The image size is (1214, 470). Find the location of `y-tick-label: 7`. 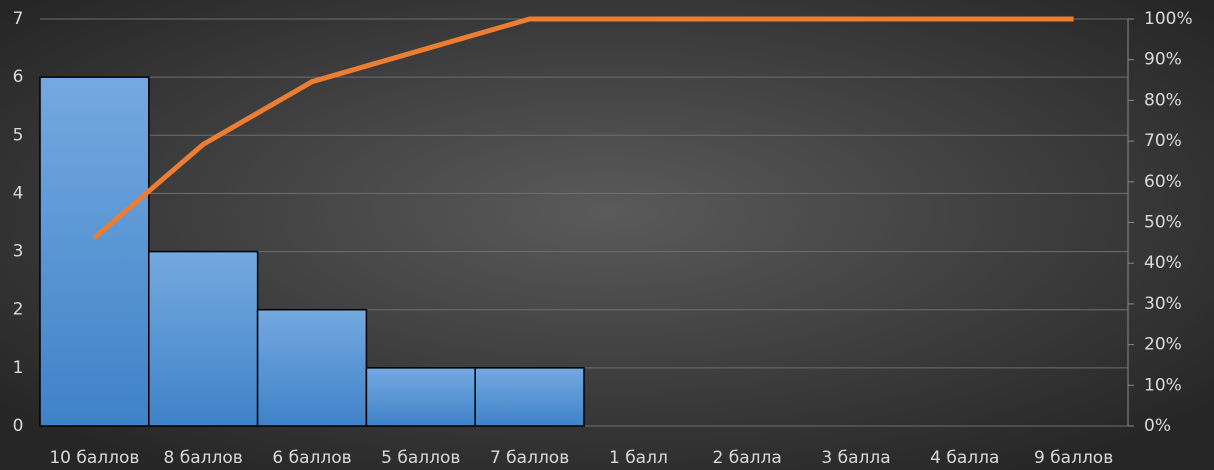

y-tick-label: 7 is located at coordinates (18, 19).